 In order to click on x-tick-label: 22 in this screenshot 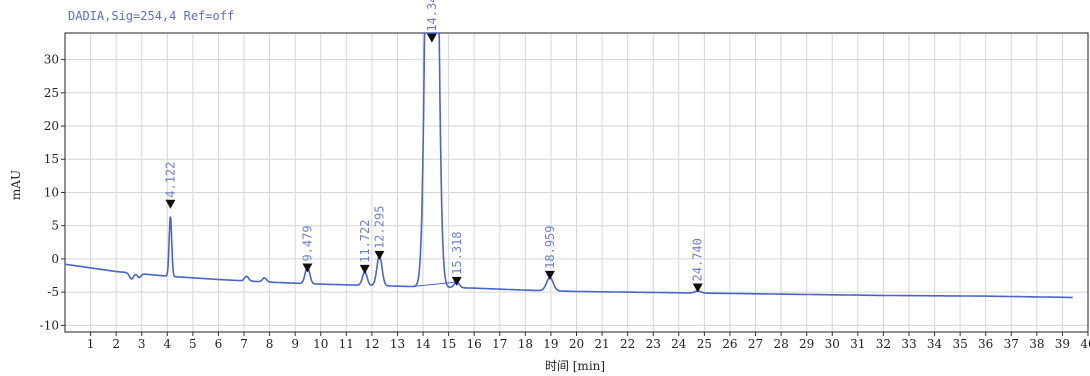, I will do `click(627, 344)`.